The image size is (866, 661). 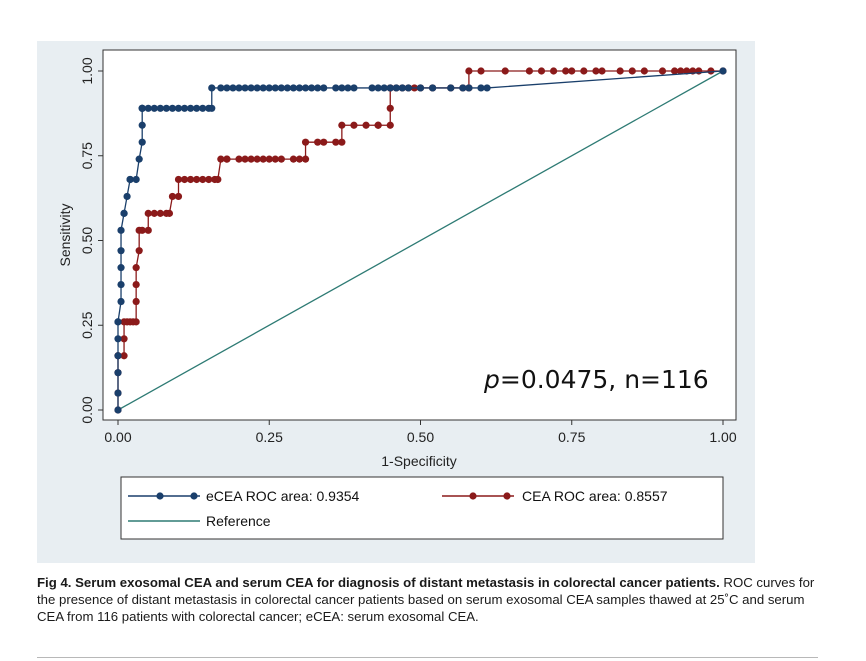 I want to click on y-tick-label: 0.75, so click(x=87, y=155).